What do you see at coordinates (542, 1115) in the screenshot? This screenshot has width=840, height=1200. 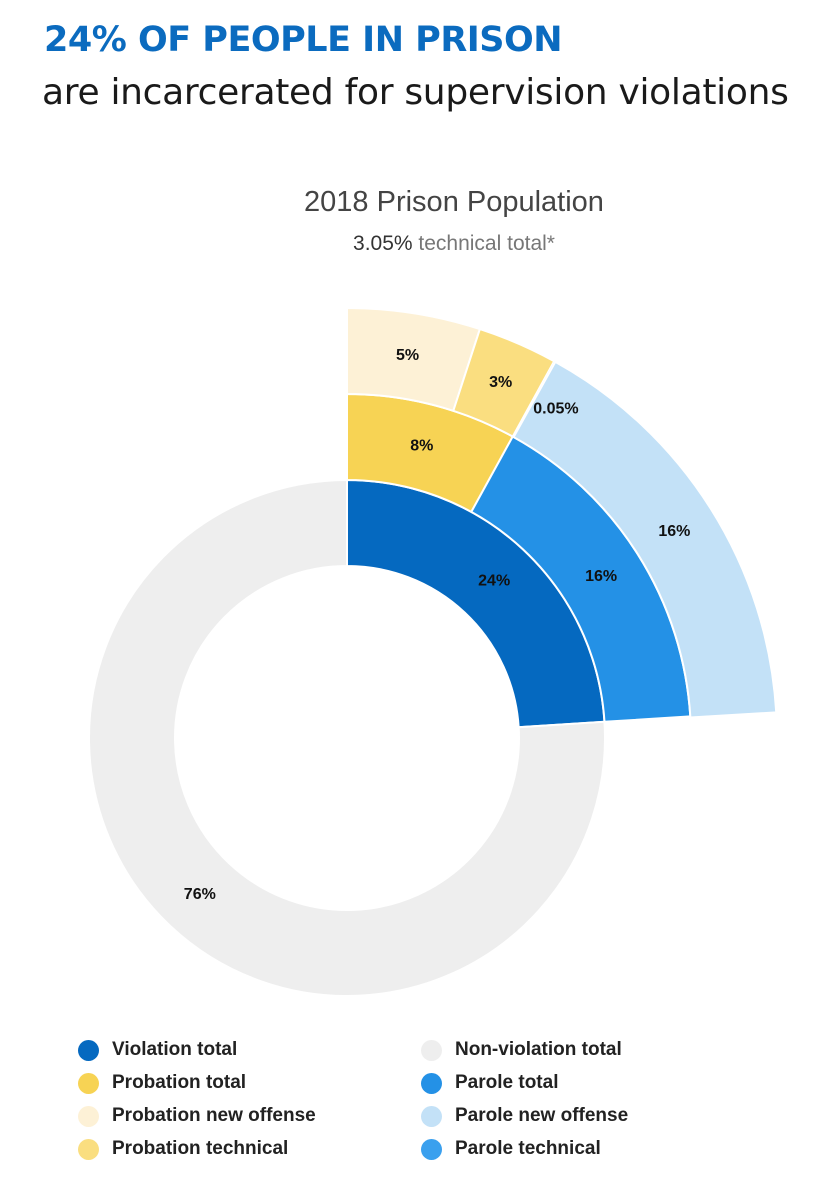 I see `legend-label: Parole new offense` at bounding box center [542, 1115].